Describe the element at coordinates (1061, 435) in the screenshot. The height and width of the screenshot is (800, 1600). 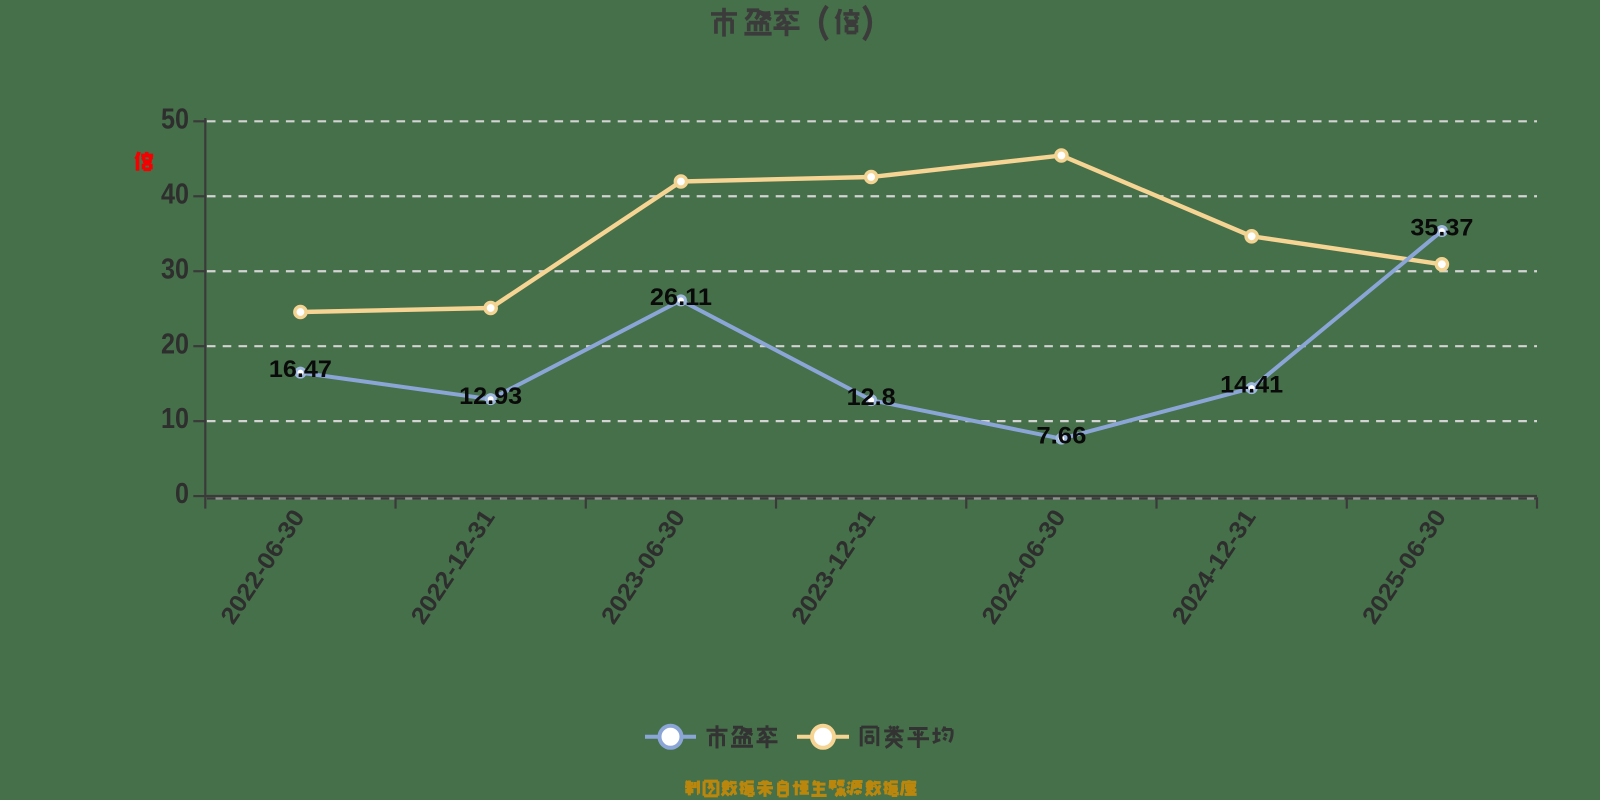
I see `svg-text: 7.66` at that location.